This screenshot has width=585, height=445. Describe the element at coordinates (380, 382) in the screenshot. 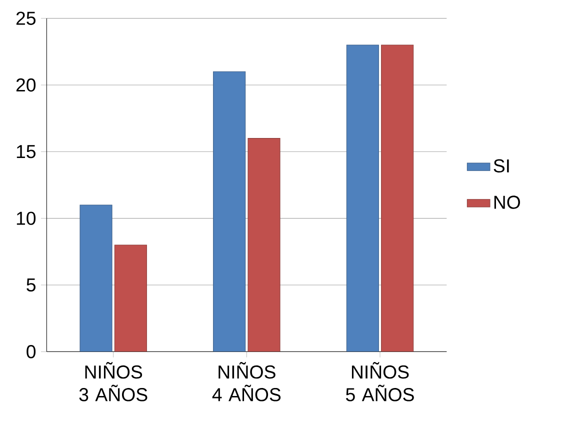

I see `x-tick-label: NIÑOS 5 AÑOS` at that location.